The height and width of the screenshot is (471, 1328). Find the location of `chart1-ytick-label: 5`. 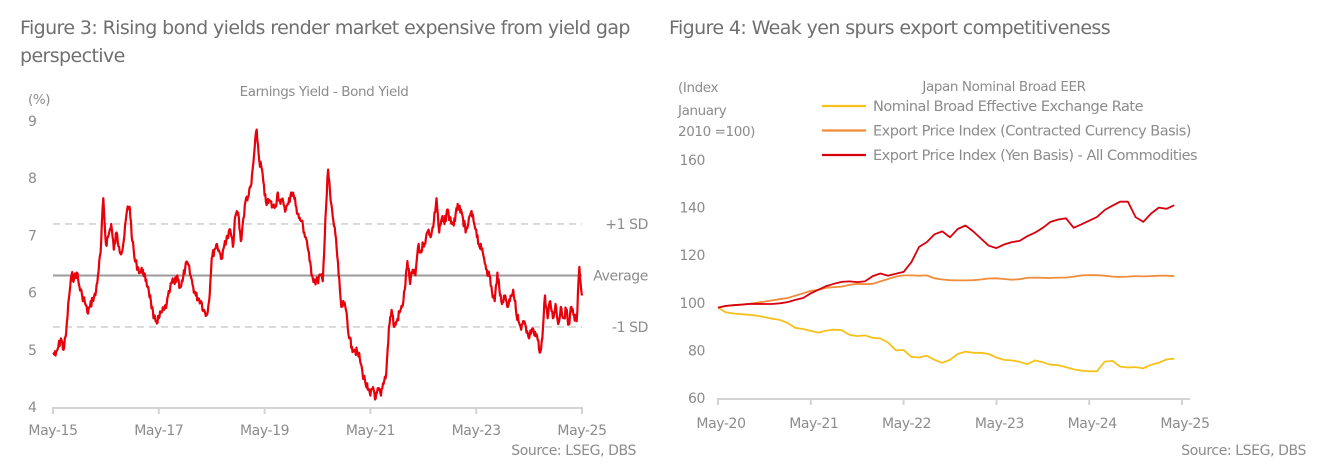

chart1-ytick-label: 5 is located at coordinates (32, 351).